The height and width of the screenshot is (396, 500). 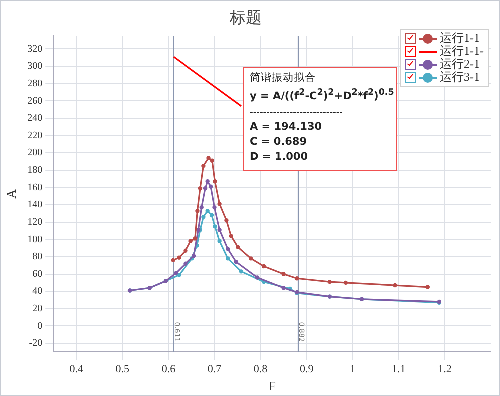 I want to click on y-tick-label: 320, so click(x=35, y=49).